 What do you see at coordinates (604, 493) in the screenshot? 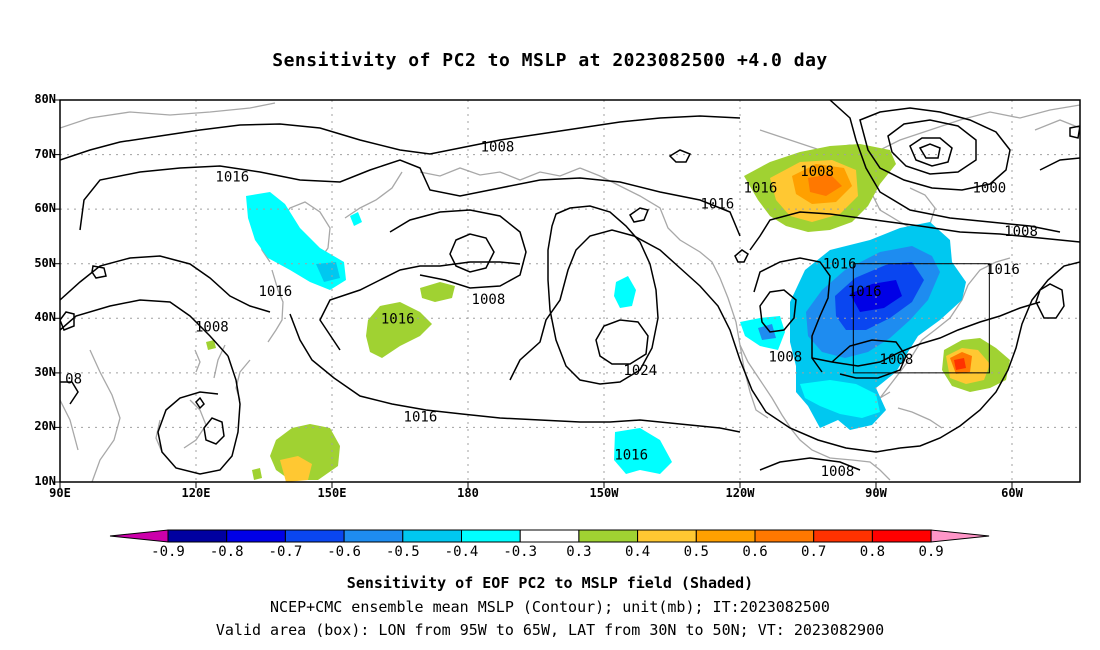
I see `lon-label: 150W` at bounding box center [604, 493].